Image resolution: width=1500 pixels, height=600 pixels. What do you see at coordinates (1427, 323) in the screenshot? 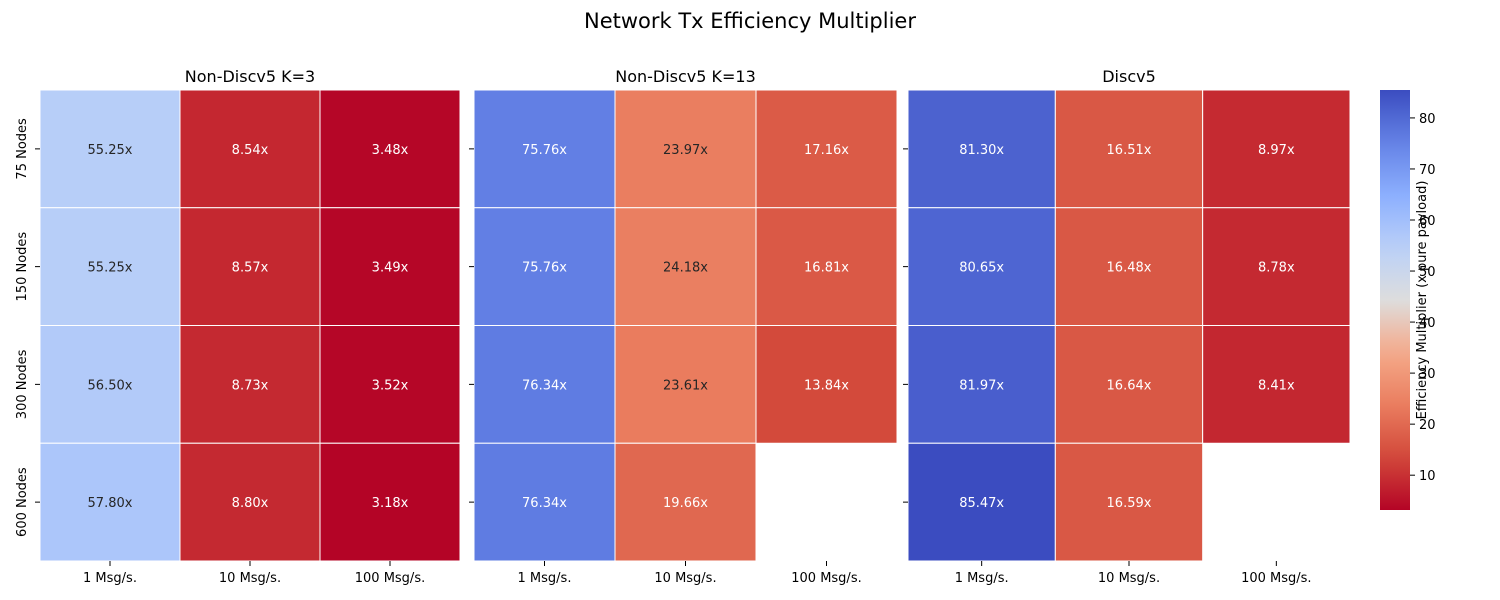
I see `colorbar-tick-label: 40` at bounding box center [1427, 323].